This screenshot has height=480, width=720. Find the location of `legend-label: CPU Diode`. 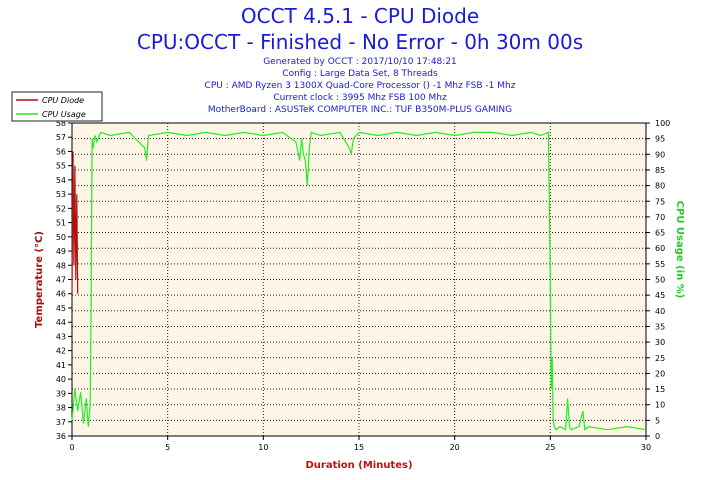

legend-label: CPU Diode is located at coordinates (63, 100).